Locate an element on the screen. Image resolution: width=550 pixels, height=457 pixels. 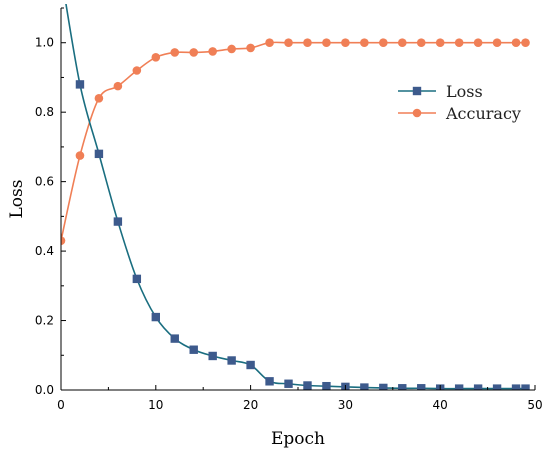
legend-item-accuracy: Accuracy is located at coordinates (459, 113).